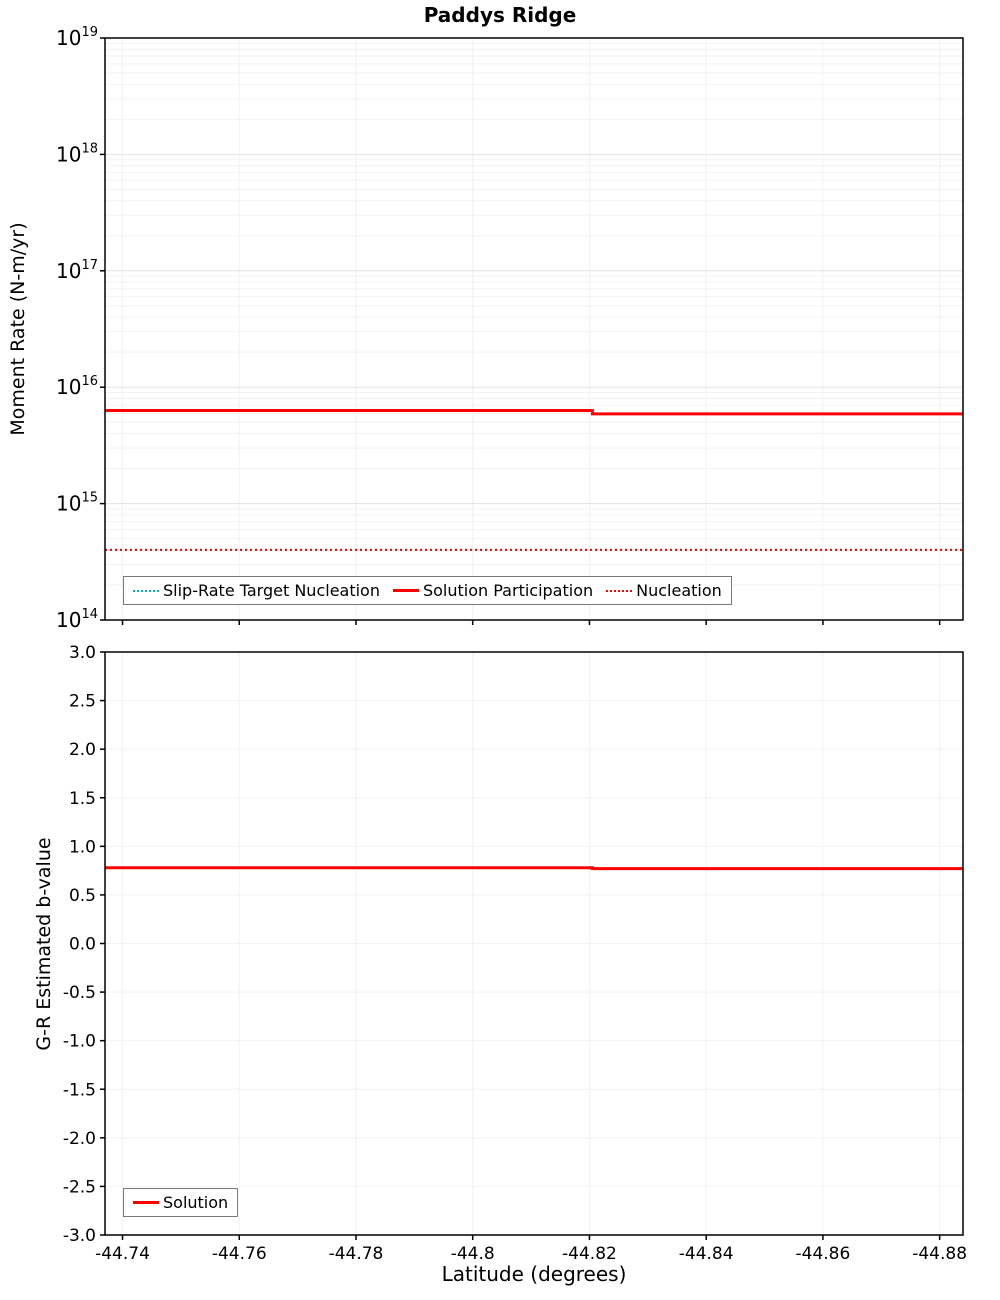 Image resolution: width=1000 pixels, height=1300 pixels. What do you see at coordinates (500, 15) in the screenshot?
I see `chart-title: Paddys Ridge` at bounding box center [500, 15].